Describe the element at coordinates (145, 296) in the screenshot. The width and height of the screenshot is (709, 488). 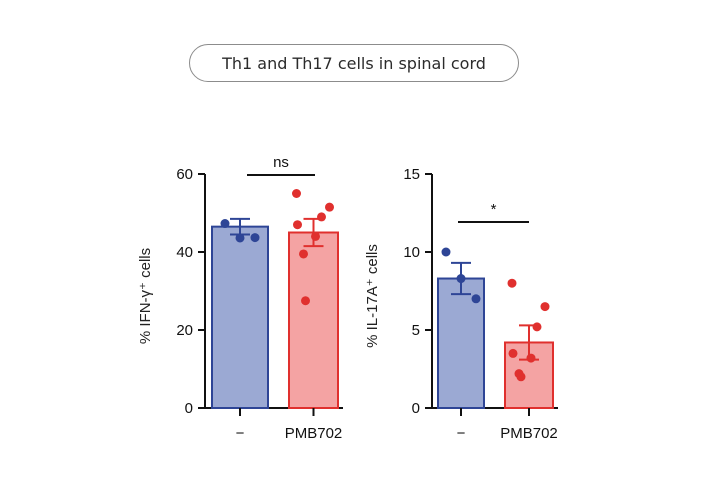
I see `y-axis-label: % IFN-γ⁺ cells` at that location.